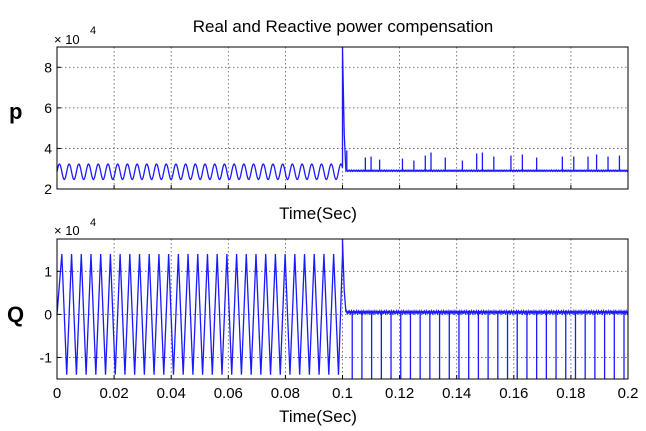  I want to click on q-x-label: Time(Sec), so click(318, 416).